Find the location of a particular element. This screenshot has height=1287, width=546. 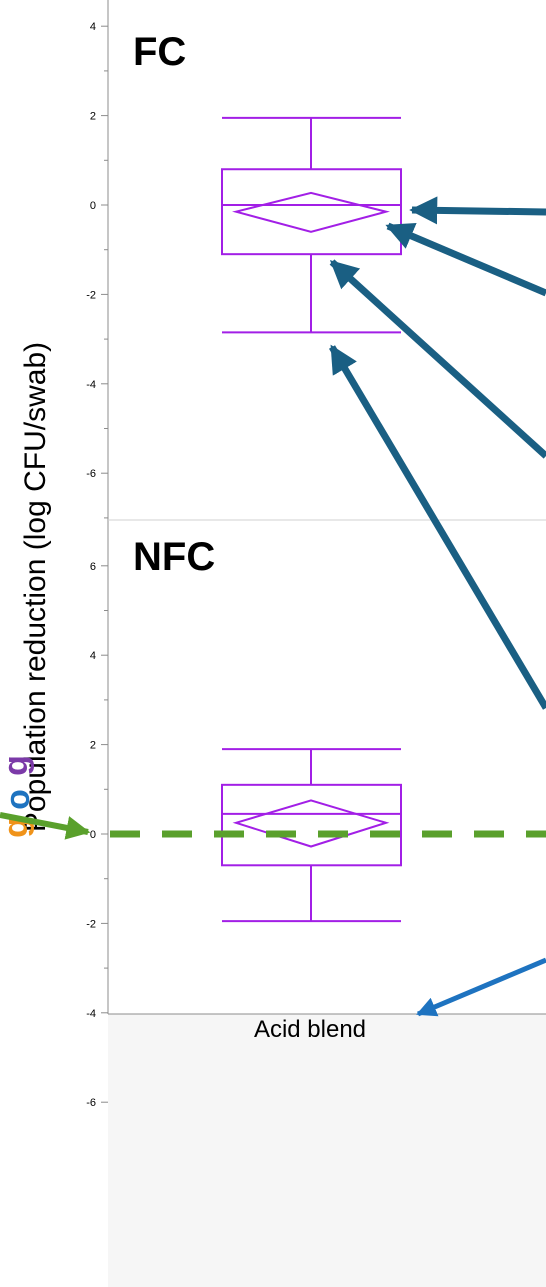

panel-title-fc: FC is located at coordinates (159, 52).